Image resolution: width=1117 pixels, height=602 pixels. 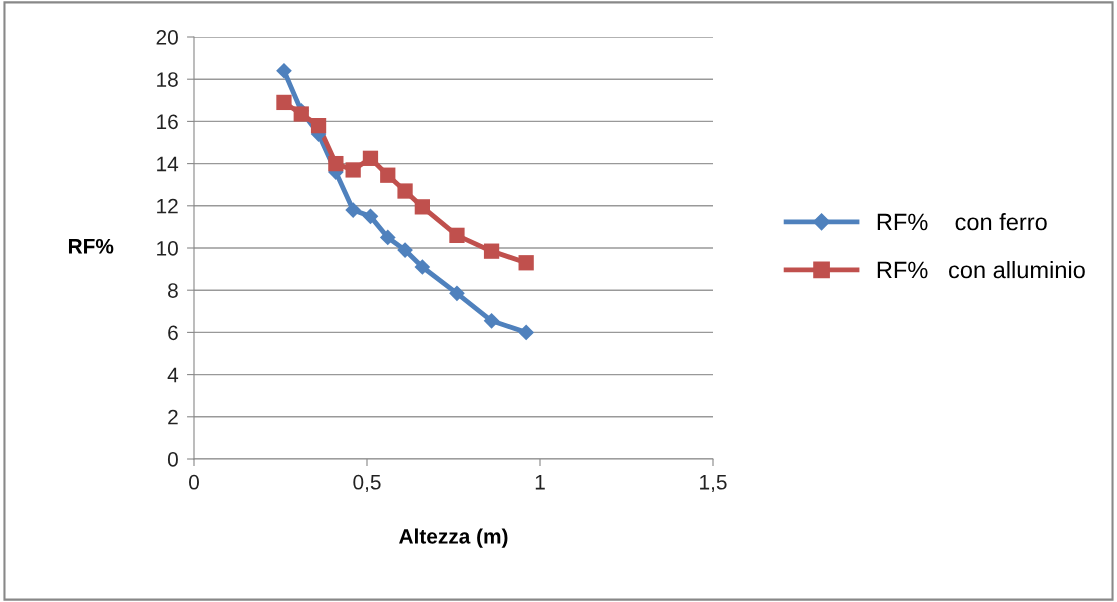 I want to click on legend-label: RF% con alluminio, so click(x=981, y=269).